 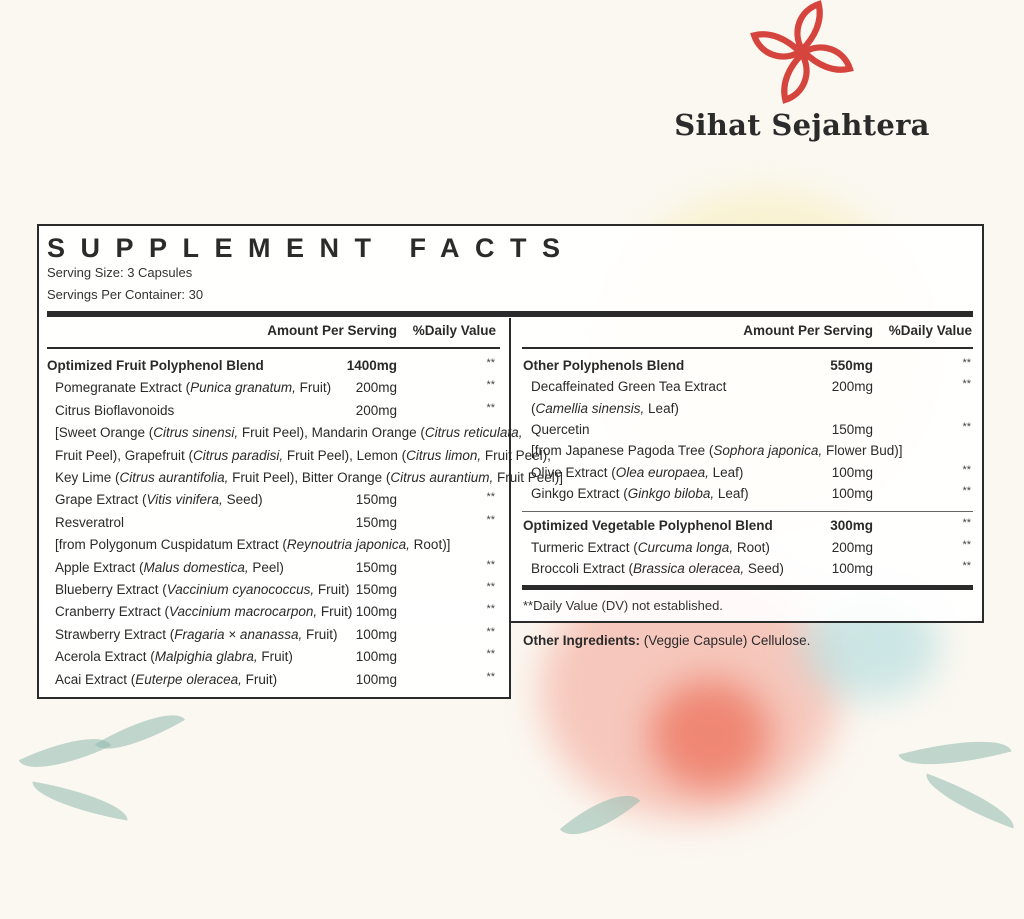 I want to click on ingredient-text: Cranberry Extract (, so click(x=112, y=612).